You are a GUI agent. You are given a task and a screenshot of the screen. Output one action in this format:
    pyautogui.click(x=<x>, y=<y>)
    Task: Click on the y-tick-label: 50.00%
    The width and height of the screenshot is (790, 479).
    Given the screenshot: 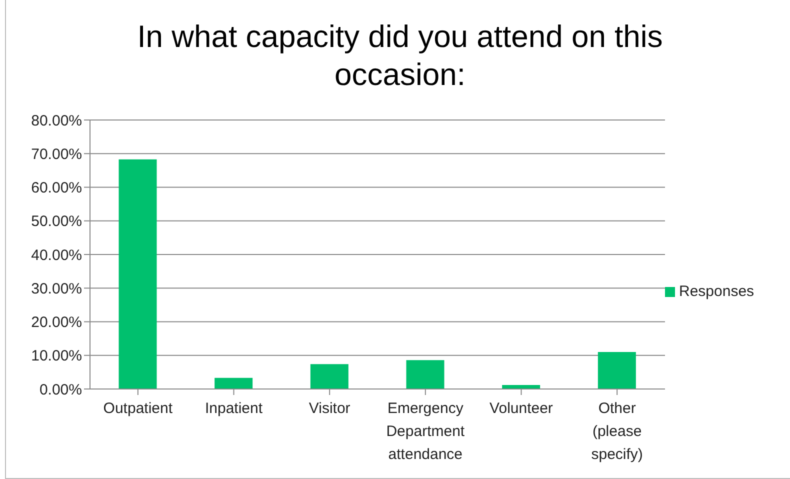 What is the action you would take?
    pyautogui.click(x=56, y=221)
    